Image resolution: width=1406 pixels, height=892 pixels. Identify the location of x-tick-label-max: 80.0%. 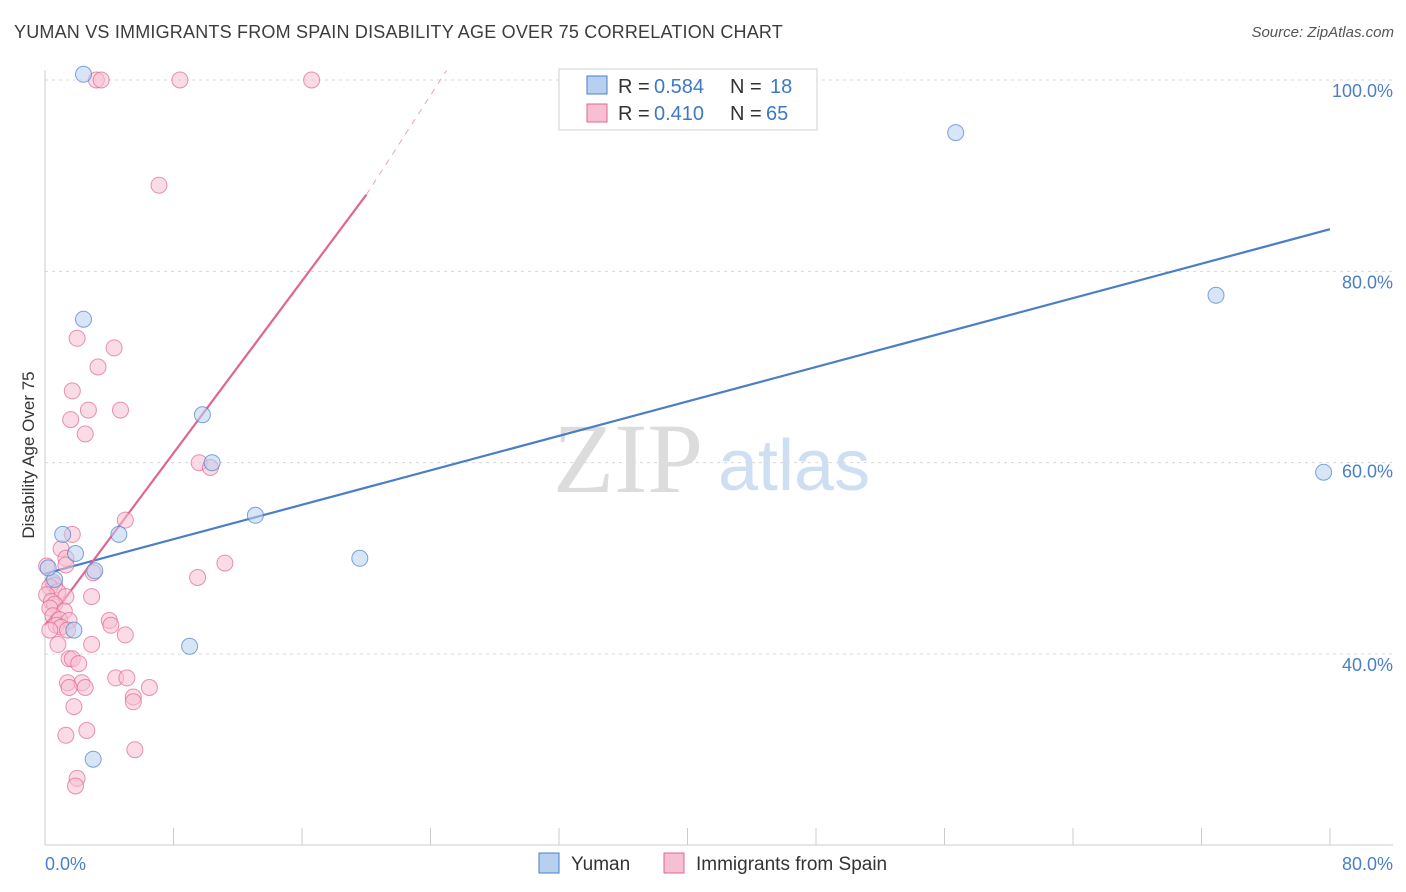
(1367, 864).